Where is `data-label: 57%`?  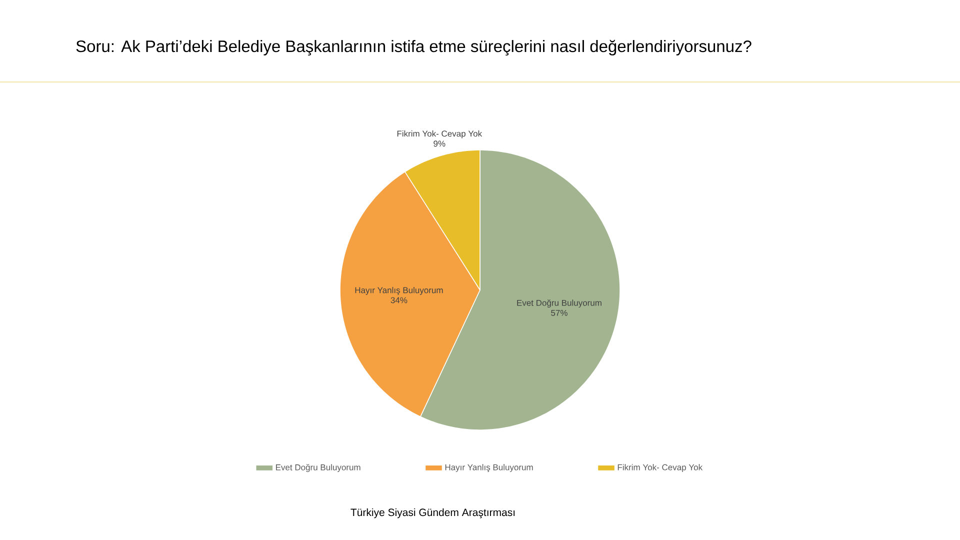 data-label: 57% is located at coordinates (559, 313).